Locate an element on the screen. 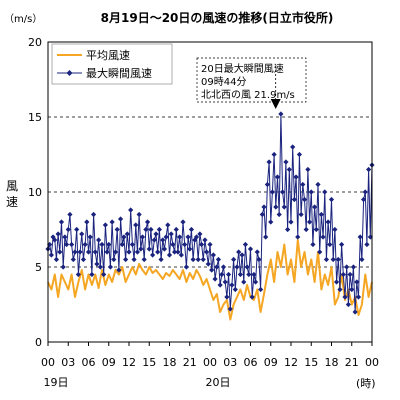 The image size is (400, 400). chart-title: 8月19日～20日の風速の推移(日立市役所) is located at coordinates (217, 17).